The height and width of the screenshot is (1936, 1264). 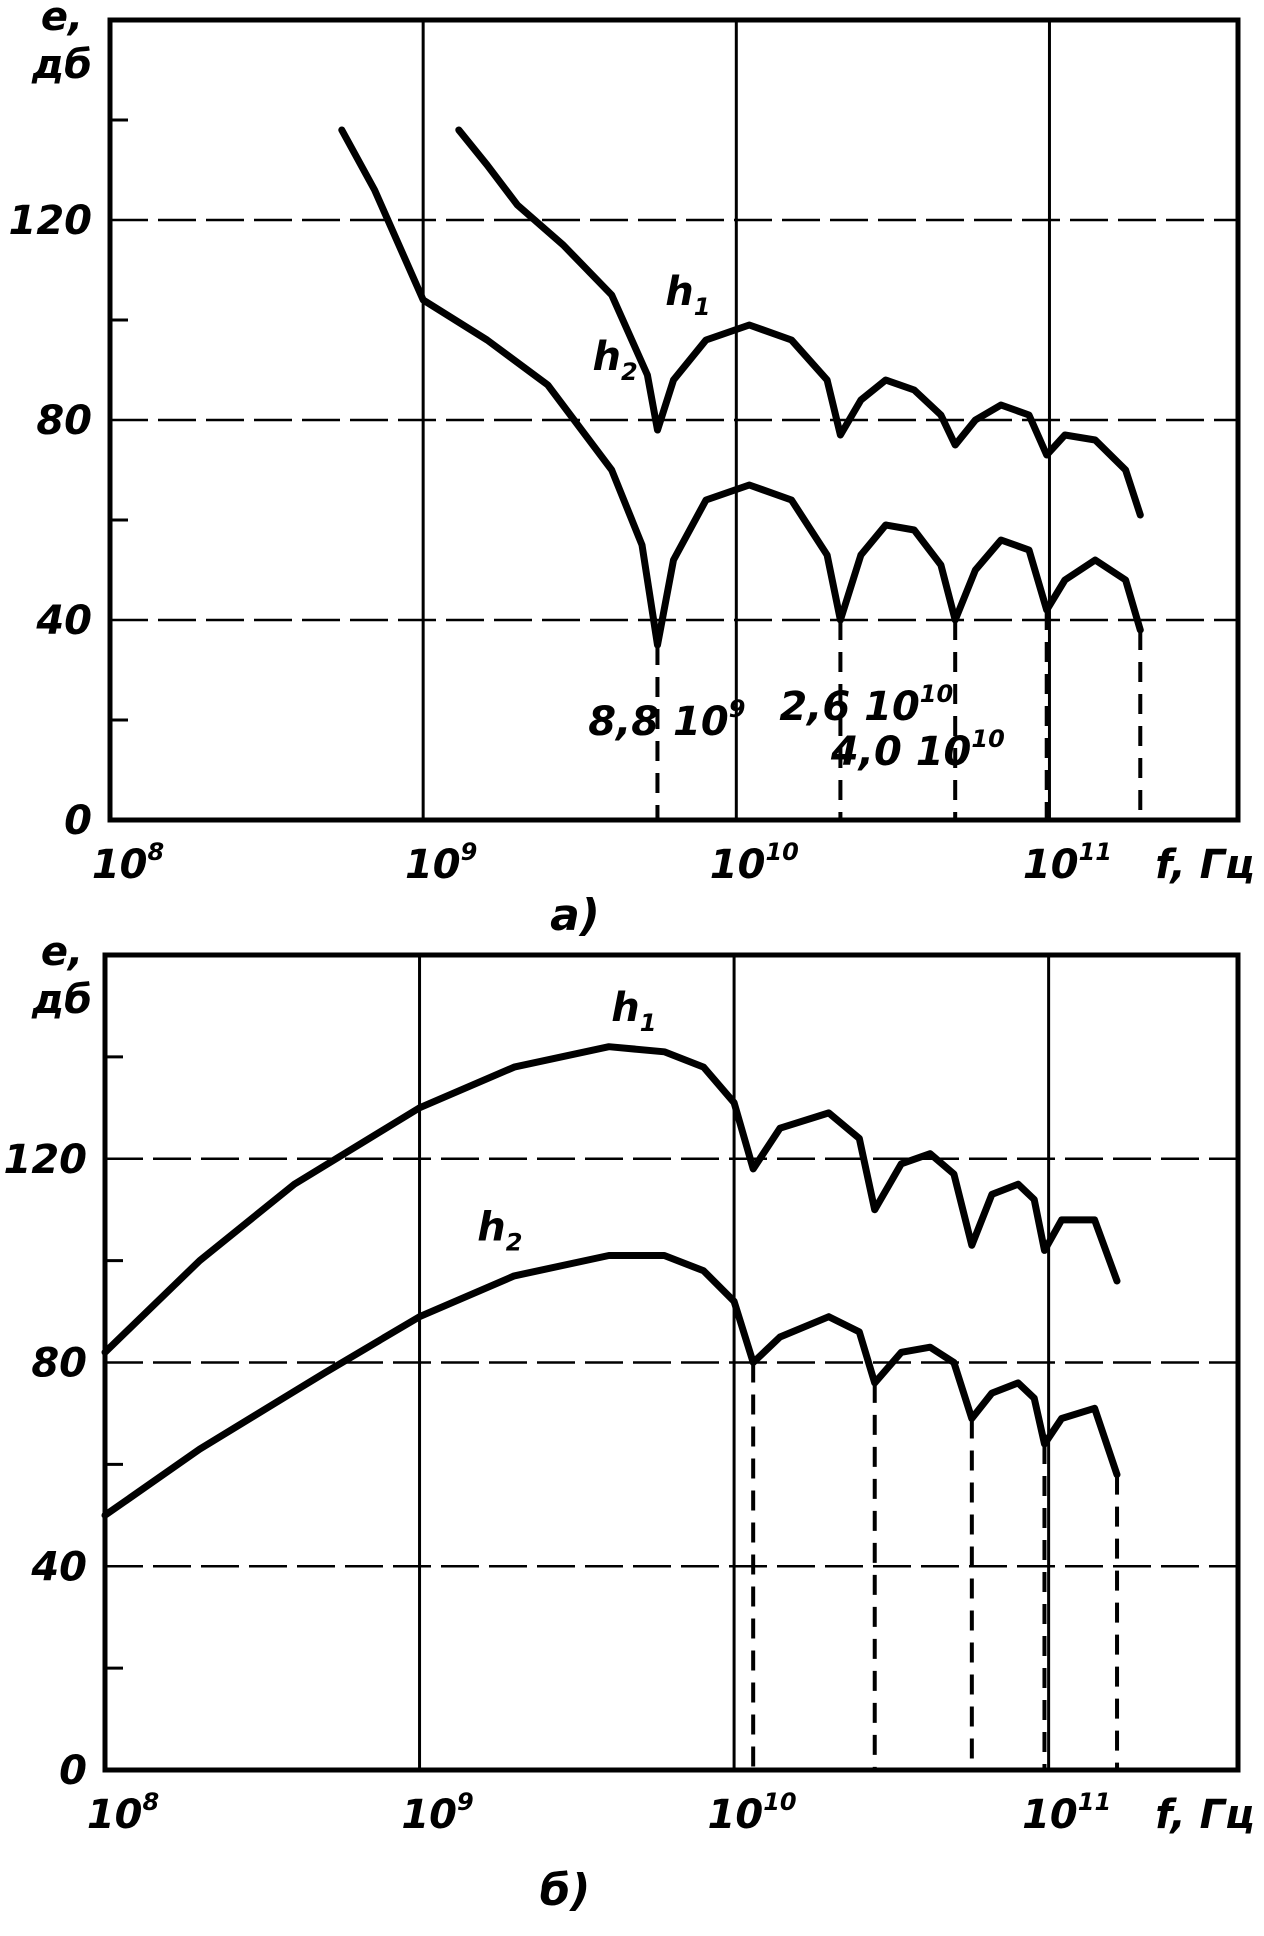 I want to click on panel-caption: a), so click(x=575, y=915).